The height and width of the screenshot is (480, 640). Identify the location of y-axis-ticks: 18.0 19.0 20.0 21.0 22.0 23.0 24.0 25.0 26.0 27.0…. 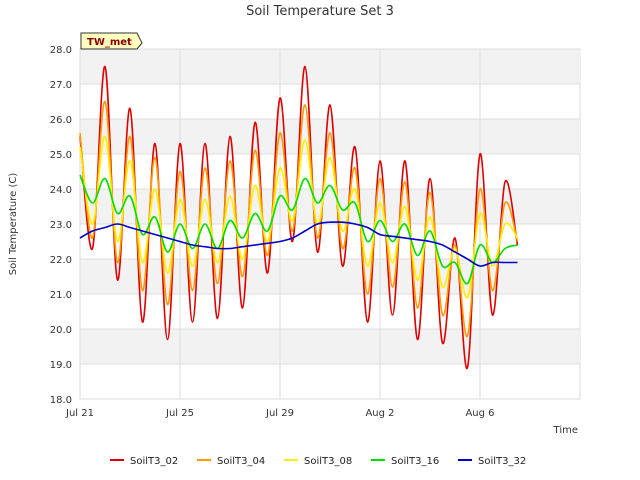
(61, 225).